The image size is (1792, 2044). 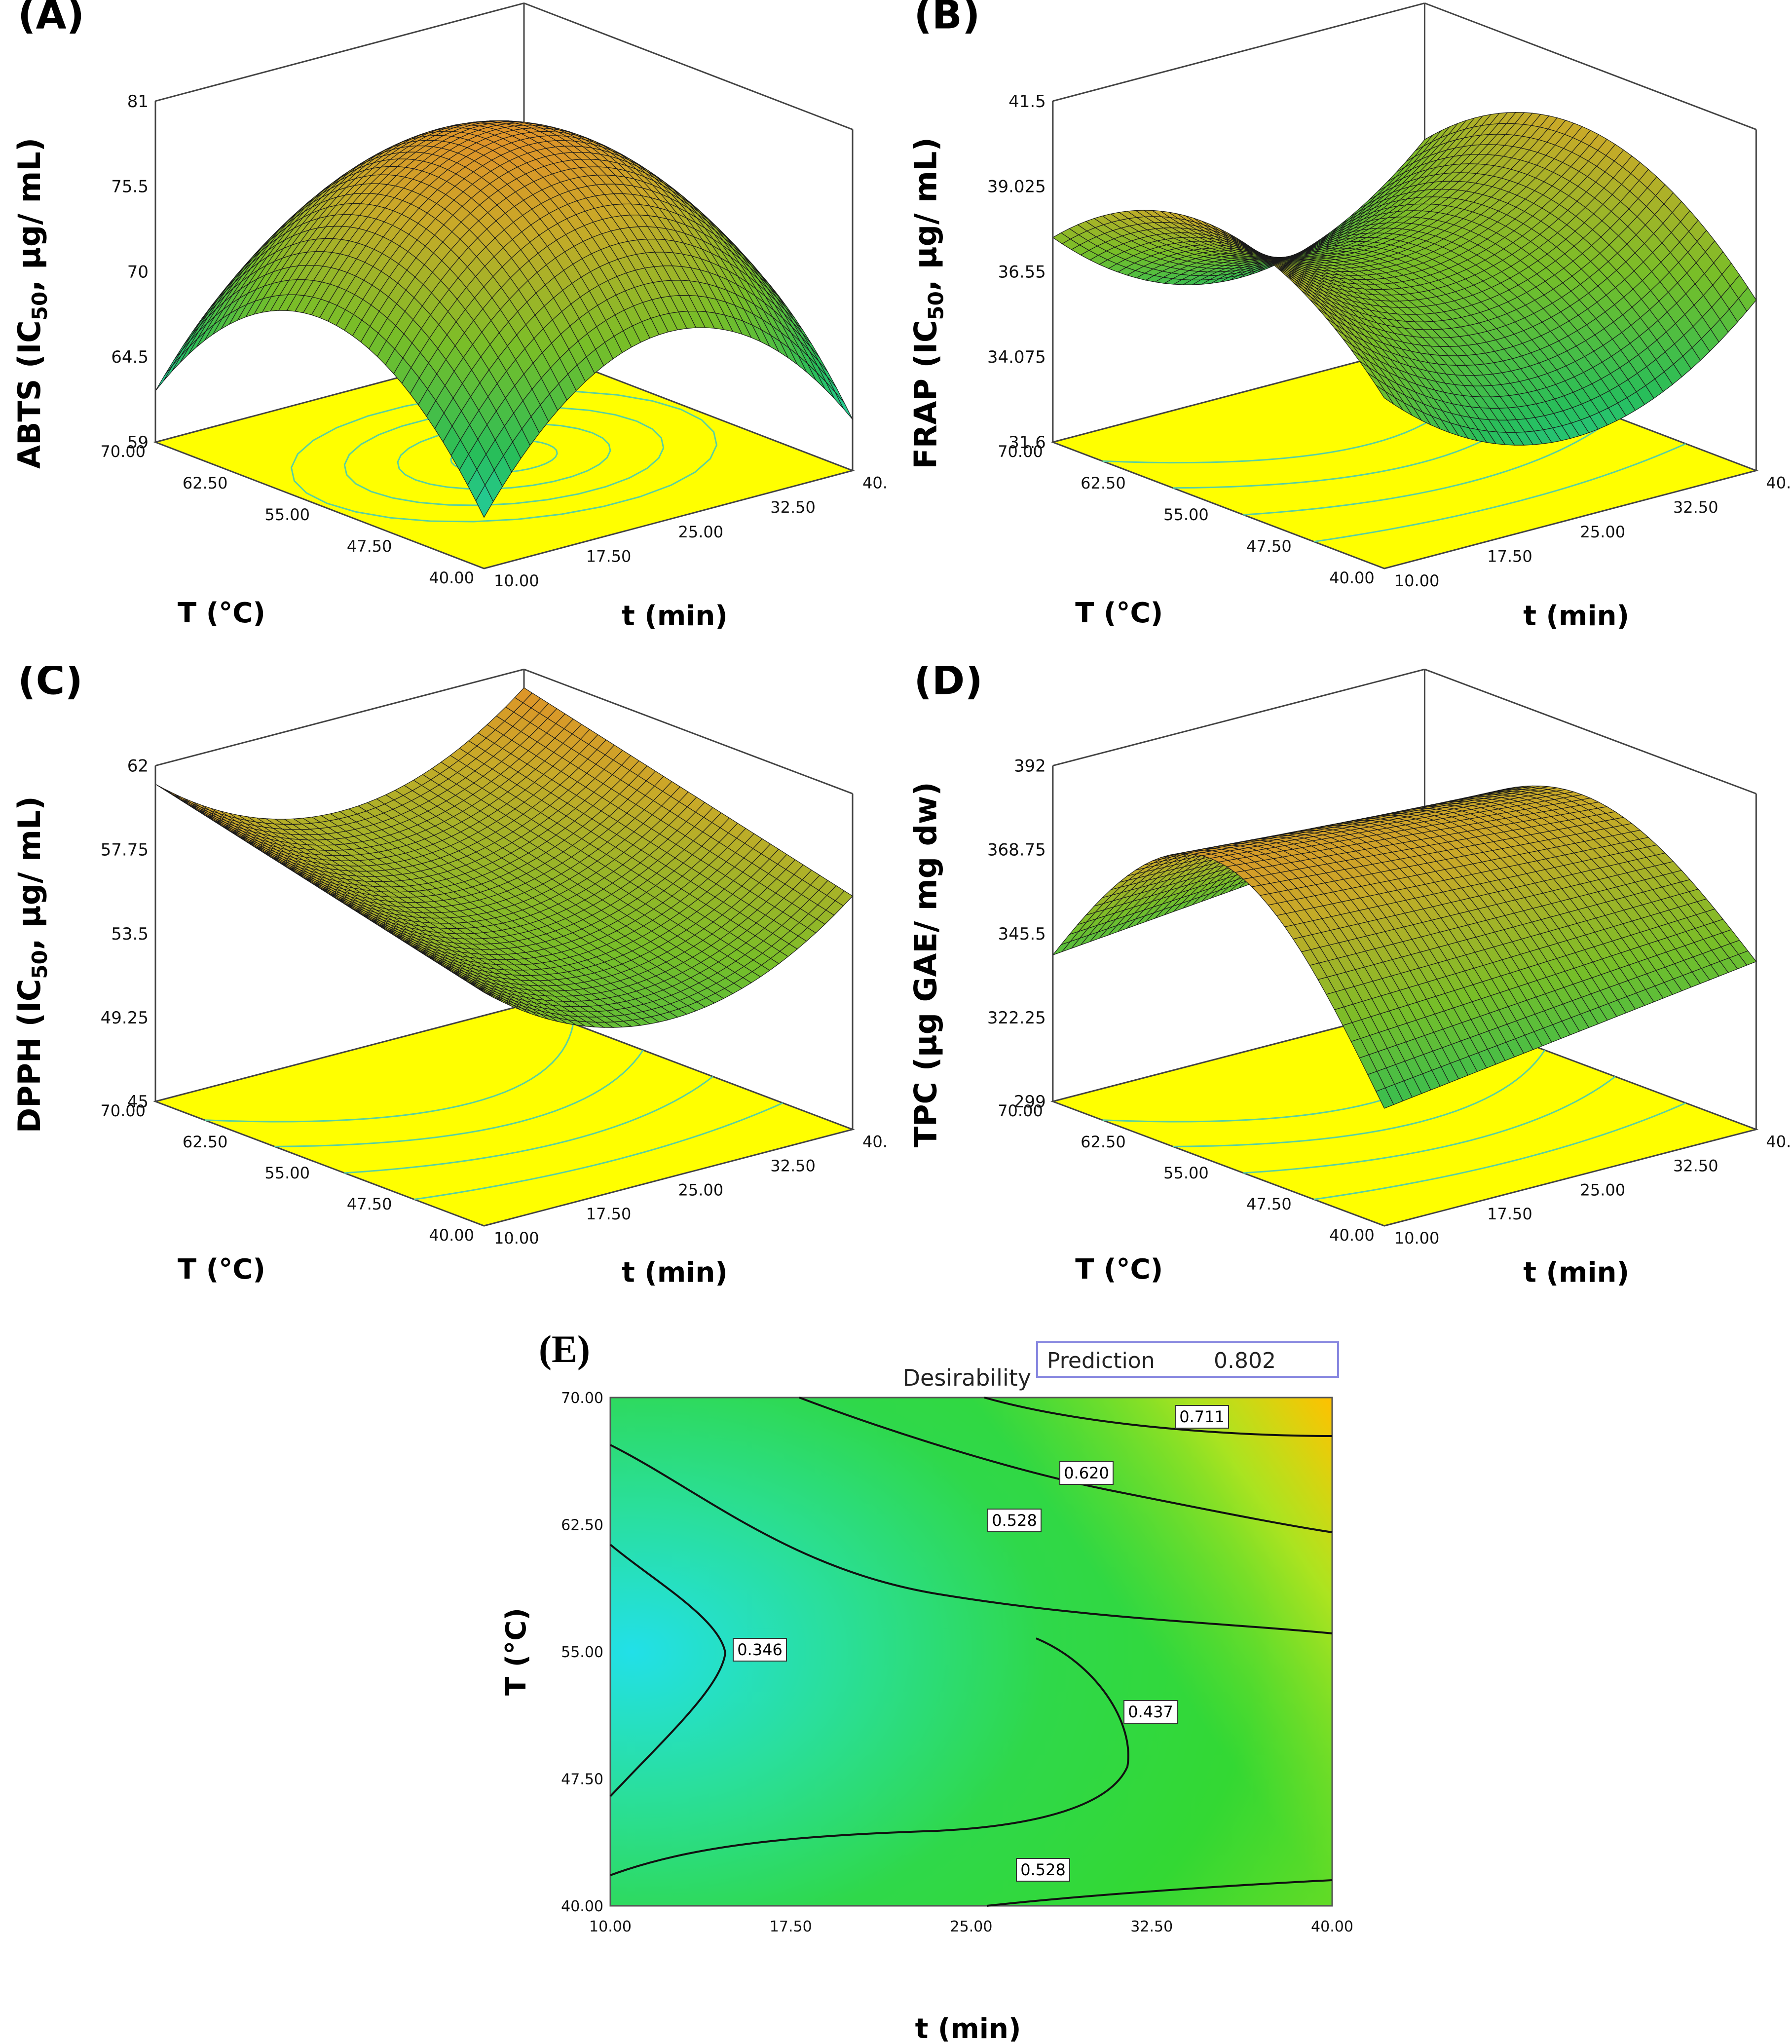 What do you see at coordinates (51, 685) in the screenshot?
I see `panel-label: (C)` at bounding box center [51, 685].